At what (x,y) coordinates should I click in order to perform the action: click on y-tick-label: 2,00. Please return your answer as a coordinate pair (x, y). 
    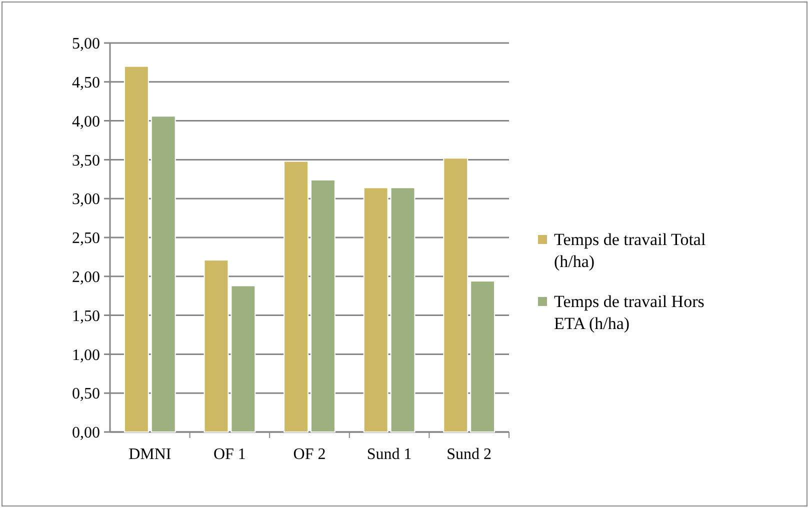
    Looking at the image, I should click on (86, 277).